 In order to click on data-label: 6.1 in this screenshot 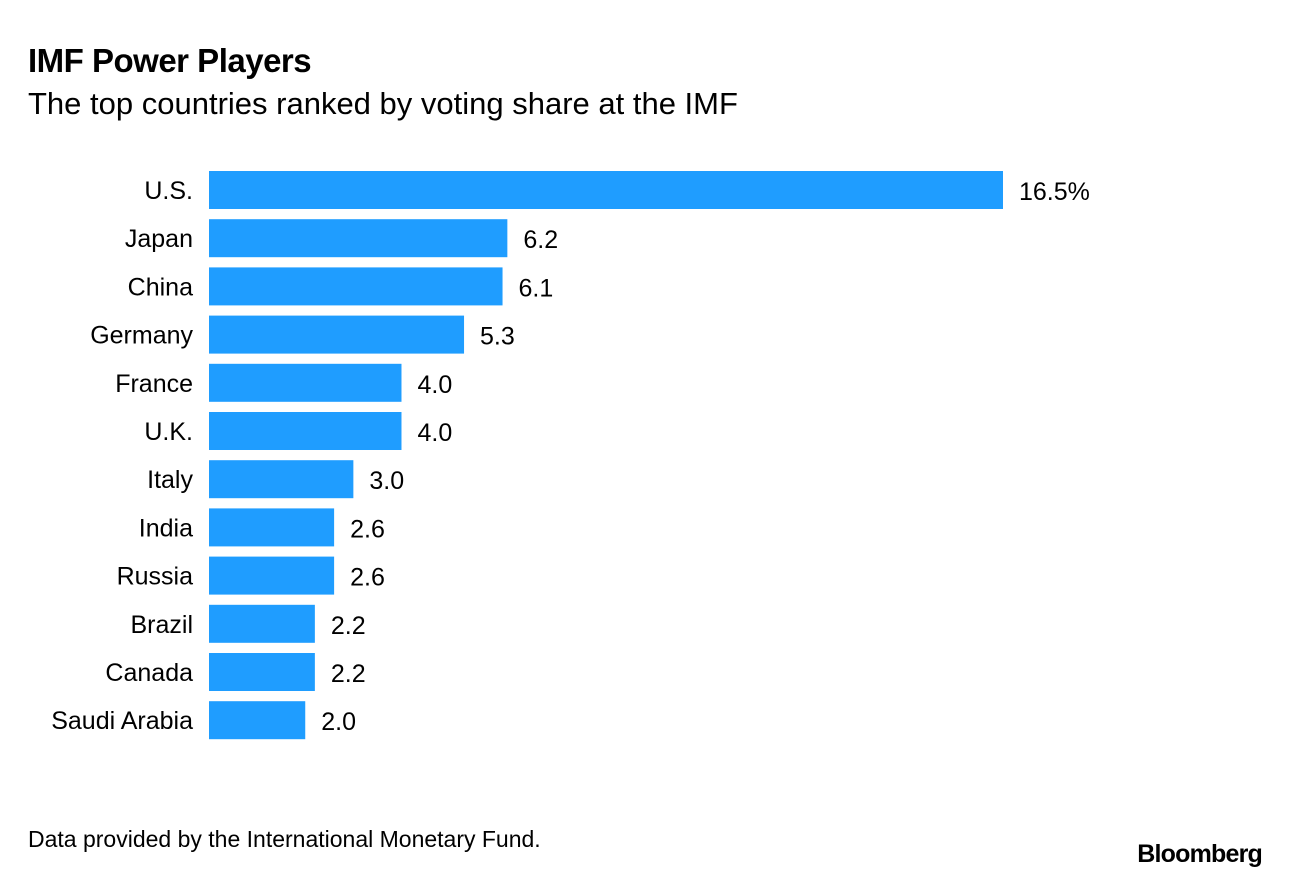, I will do `click(536, 288)`.